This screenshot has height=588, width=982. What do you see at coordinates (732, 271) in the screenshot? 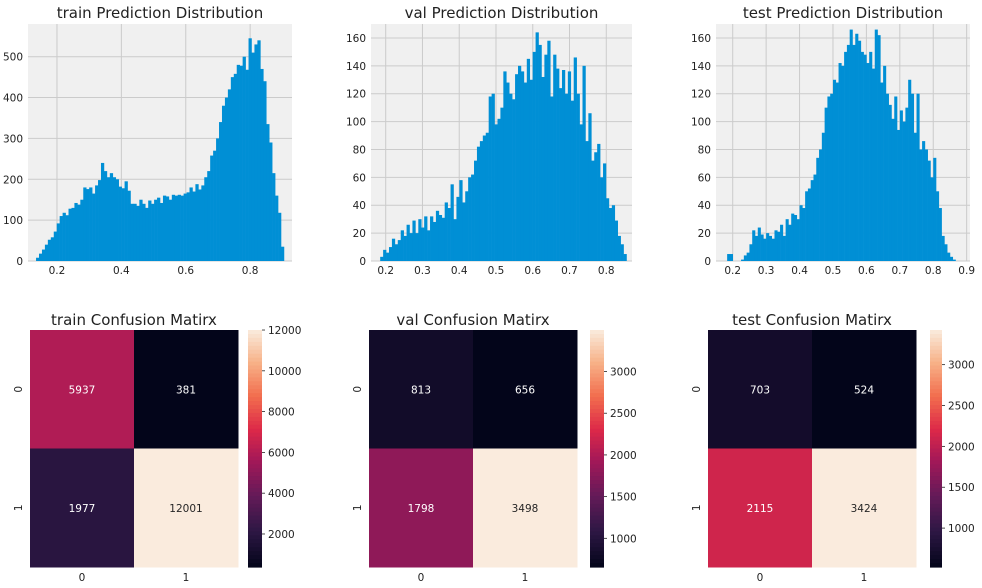
I see `x-tick-label: 0.2` at bounding box center [732, 271].